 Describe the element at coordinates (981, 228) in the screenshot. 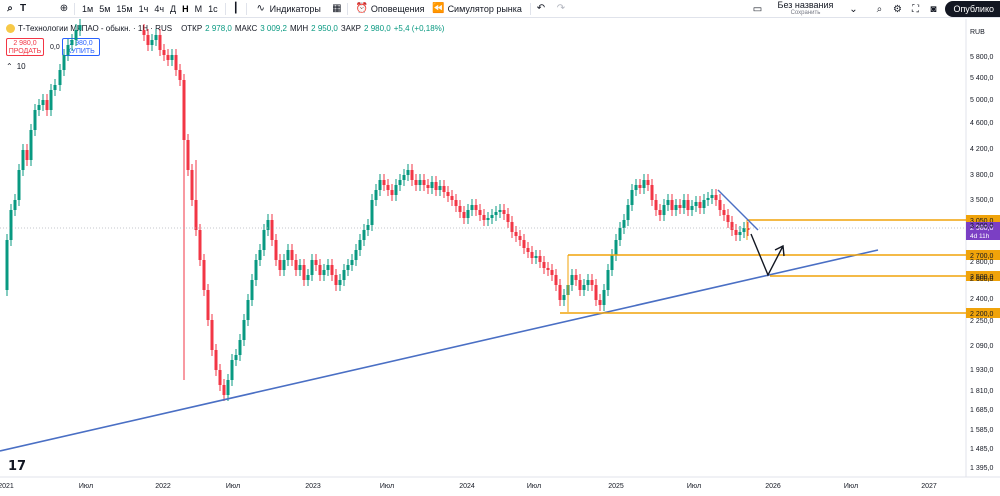

I see `current-price-label: 2 980,0` at that location.